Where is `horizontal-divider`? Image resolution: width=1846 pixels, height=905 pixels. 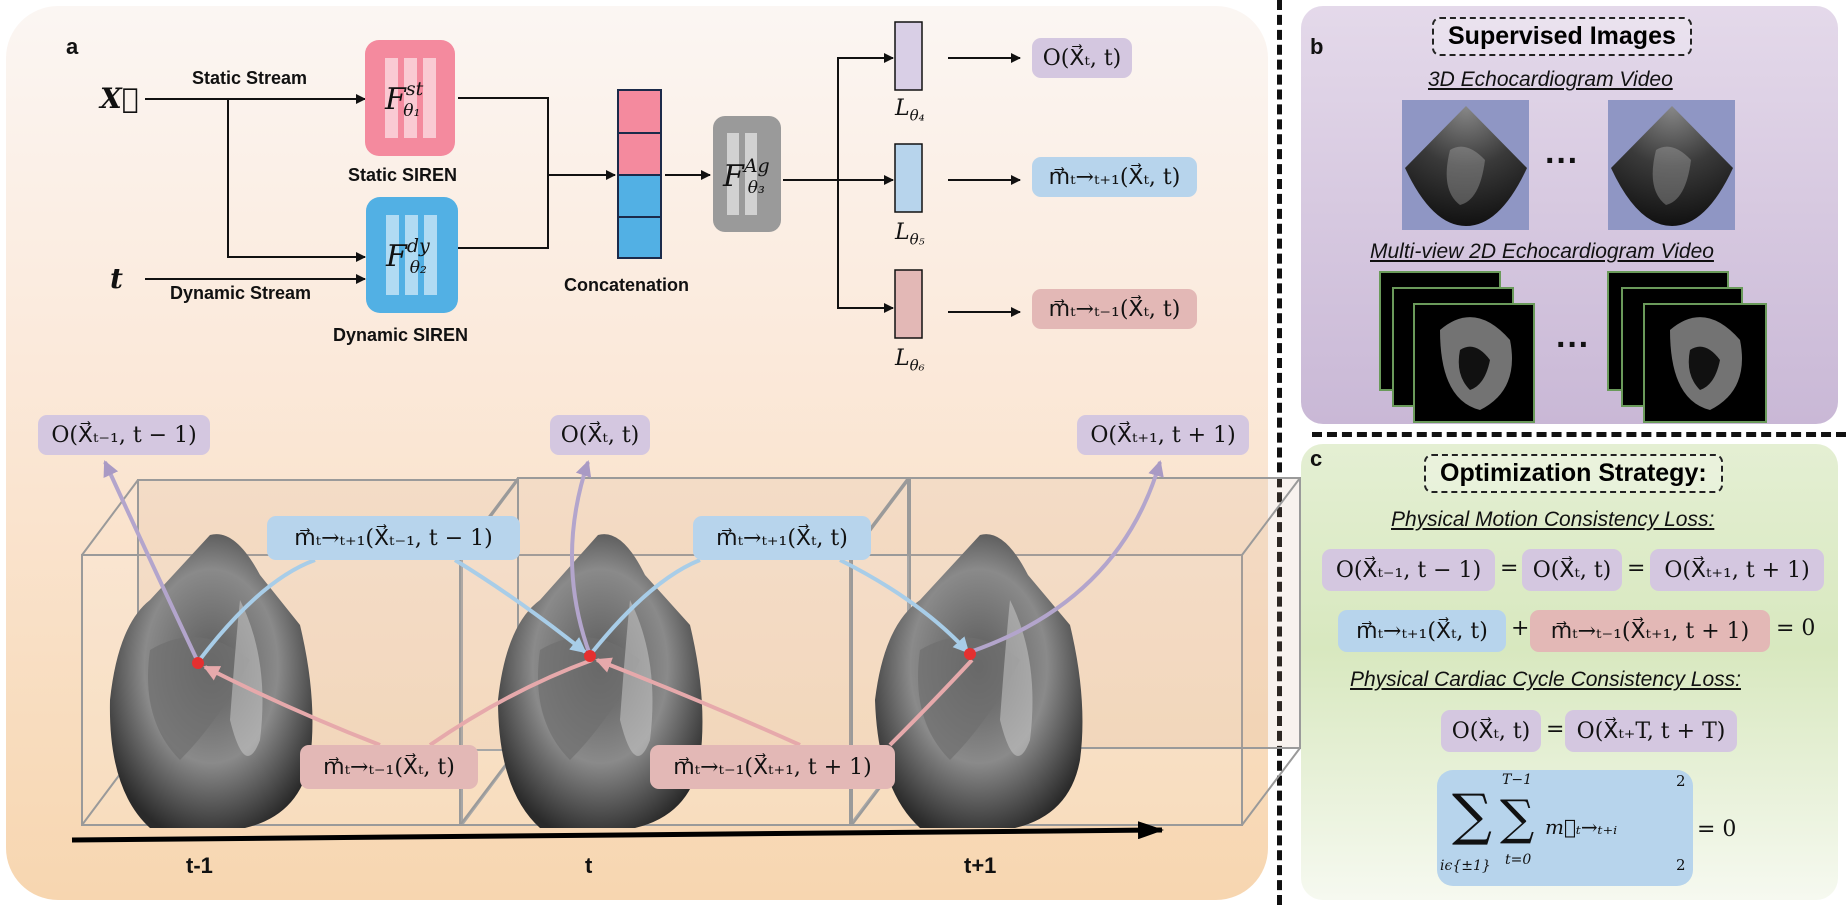
horizontal-divider is located at coordinates (1579, 434).